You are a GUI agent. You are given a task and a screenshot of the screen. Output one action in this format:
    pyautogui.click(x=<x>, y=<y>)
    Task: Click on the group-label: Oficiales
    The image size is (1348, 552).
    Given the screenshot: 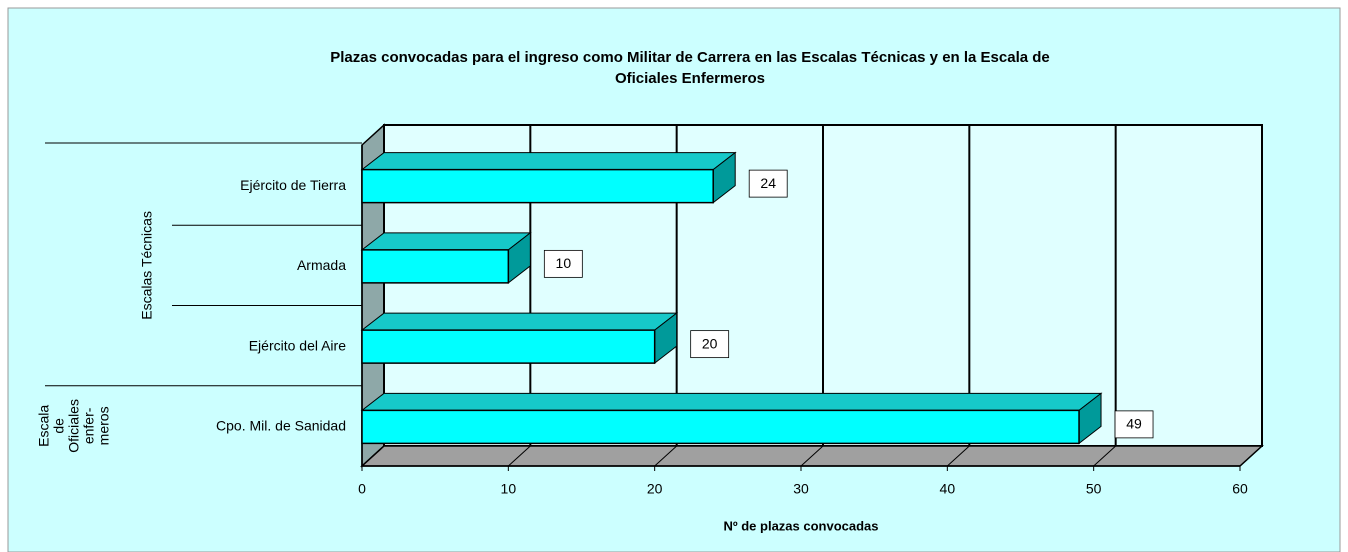 What is the action you would take?
    pyautogui.click(x=74, y=426)
    